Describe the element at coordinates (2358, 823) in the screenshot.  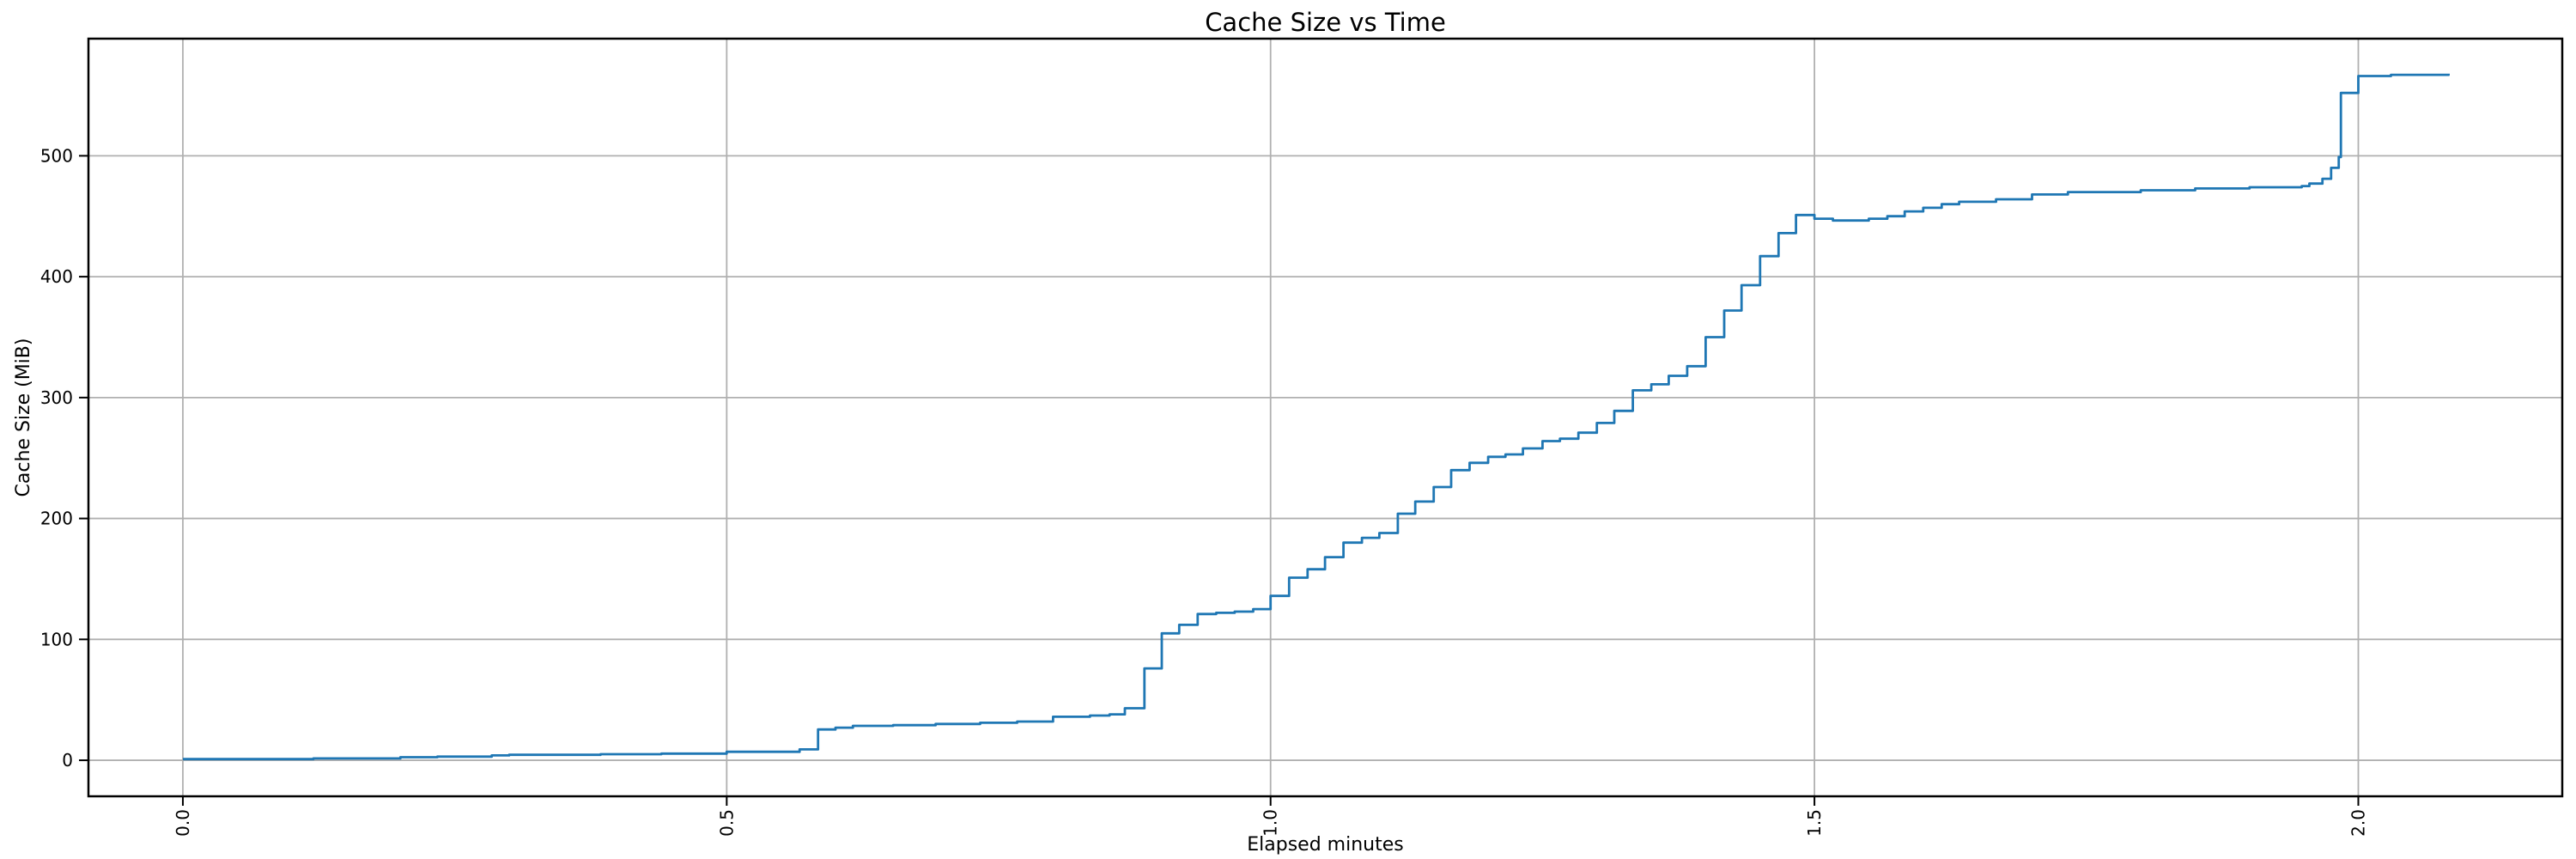
I see `x-tick-label: 2.0` at that location.